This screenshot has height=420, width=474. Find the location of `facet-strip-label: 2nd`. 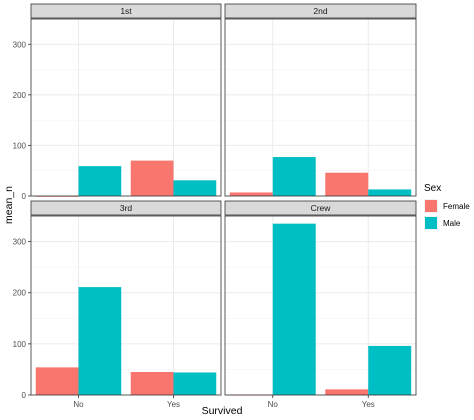

facet-strip-label: 2nd is located at coordinates (320, 11).